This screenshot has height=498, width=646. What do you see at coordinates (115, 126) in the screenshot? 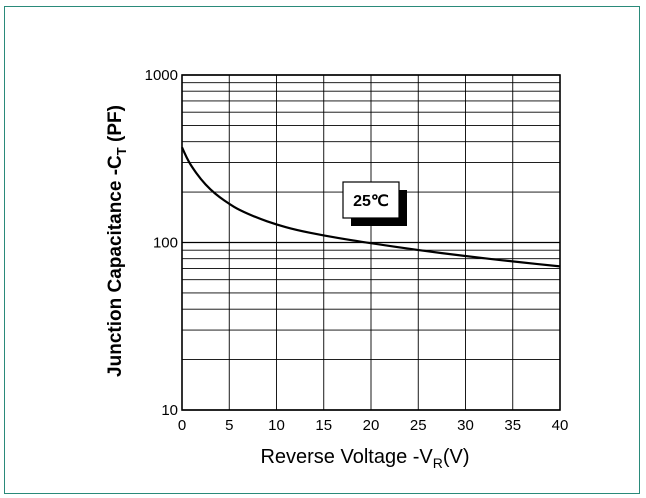
I see `y-axis-label-unit: (PF)` at bounding box center [115, 126].